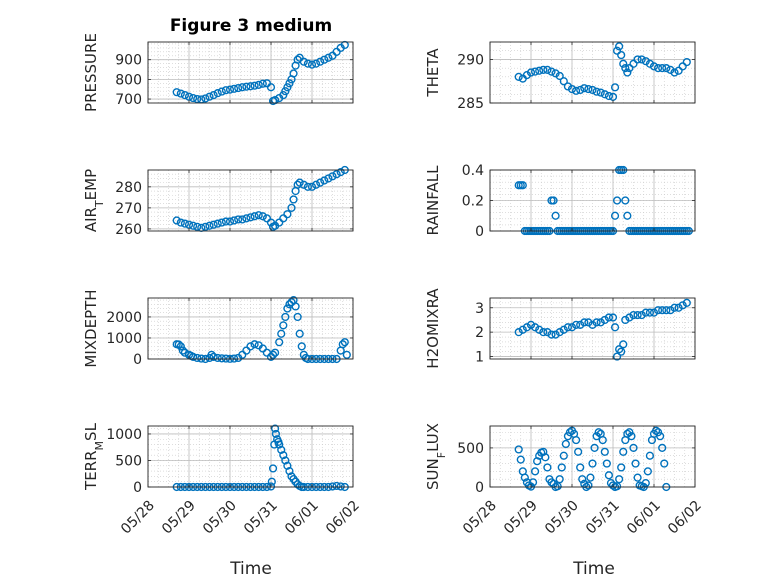  Describe the element at coordinates (433, 200) in the screenshot. I see `y-axis-label-4: RAINFALL` at that location.